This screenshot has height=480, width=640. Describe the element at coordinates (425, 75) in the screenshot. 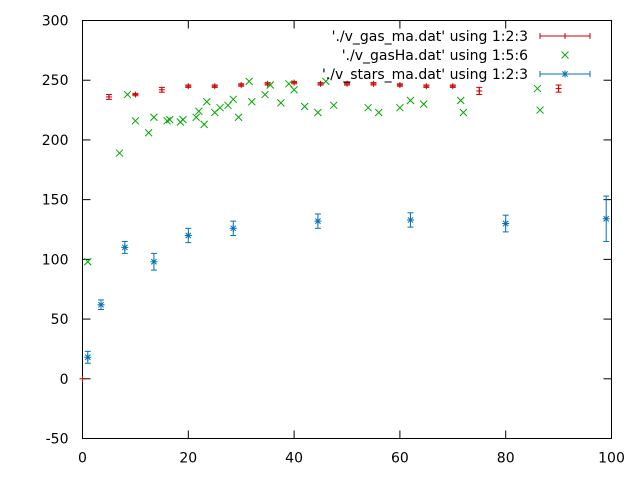

I see `legend-label: './v_stars_ma.dat' using 1:2:3` at that location.